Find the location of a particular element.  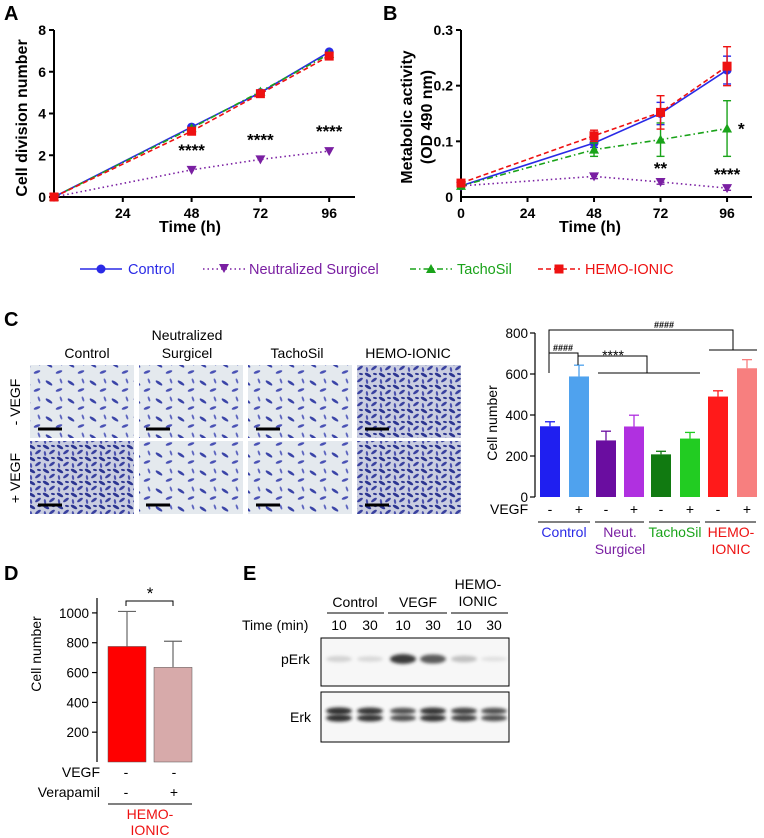

panel-c-bars is located at coordinates (648, 427).